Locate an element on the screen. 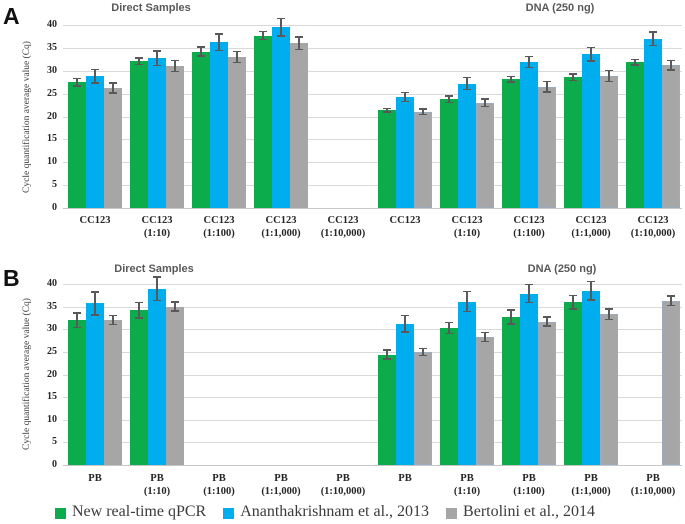 The height and width of the screenshot is (524, 685). x-label-0: PB is located at coordinates (95, 478).